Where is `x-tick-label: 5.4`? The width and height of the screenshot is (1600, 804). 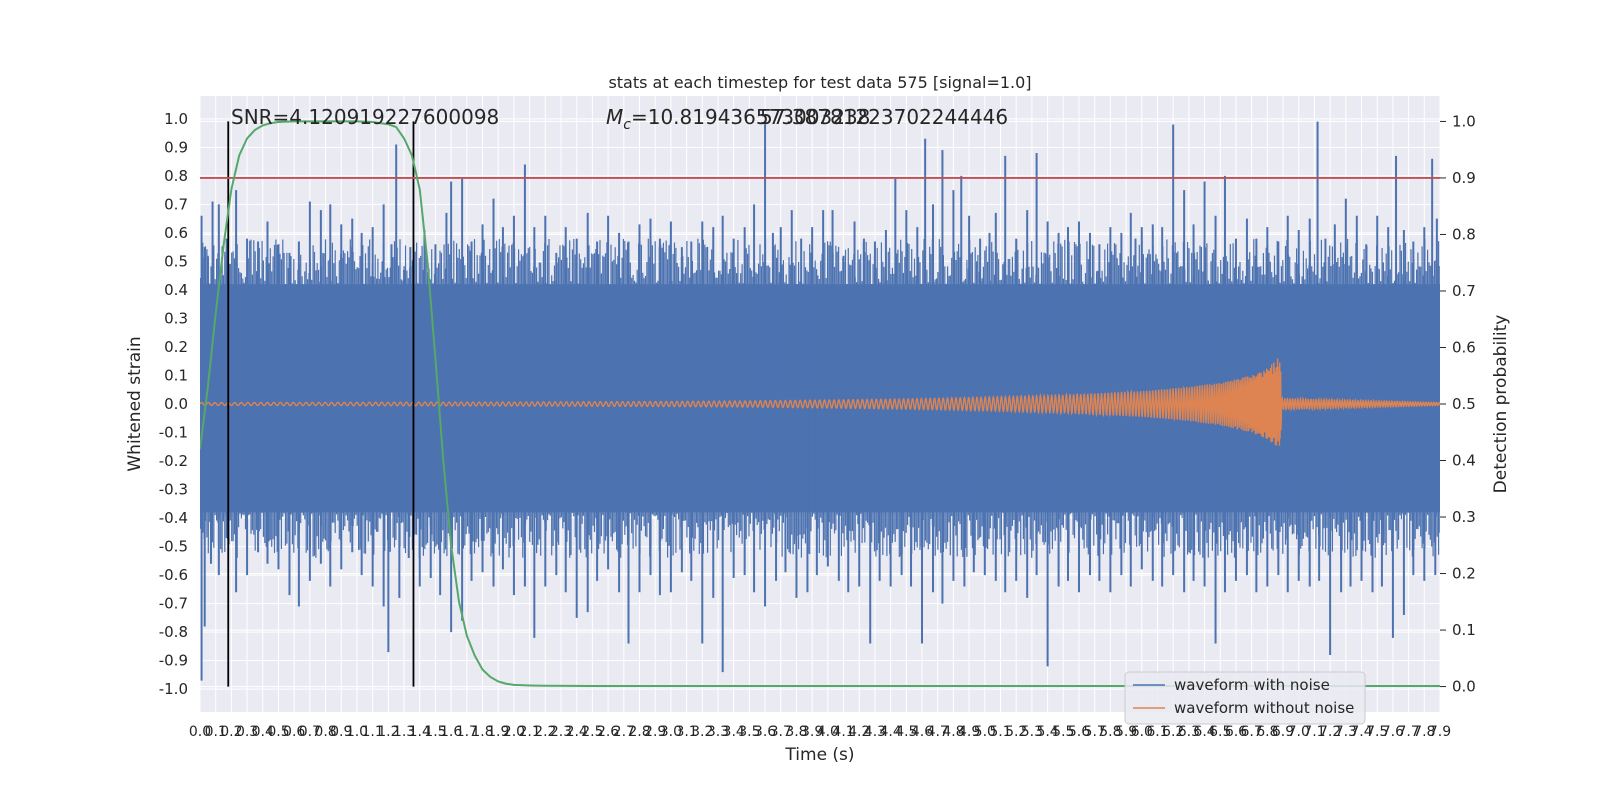 x-tick-label: 5.4 is located at coordinates (1047, 732).